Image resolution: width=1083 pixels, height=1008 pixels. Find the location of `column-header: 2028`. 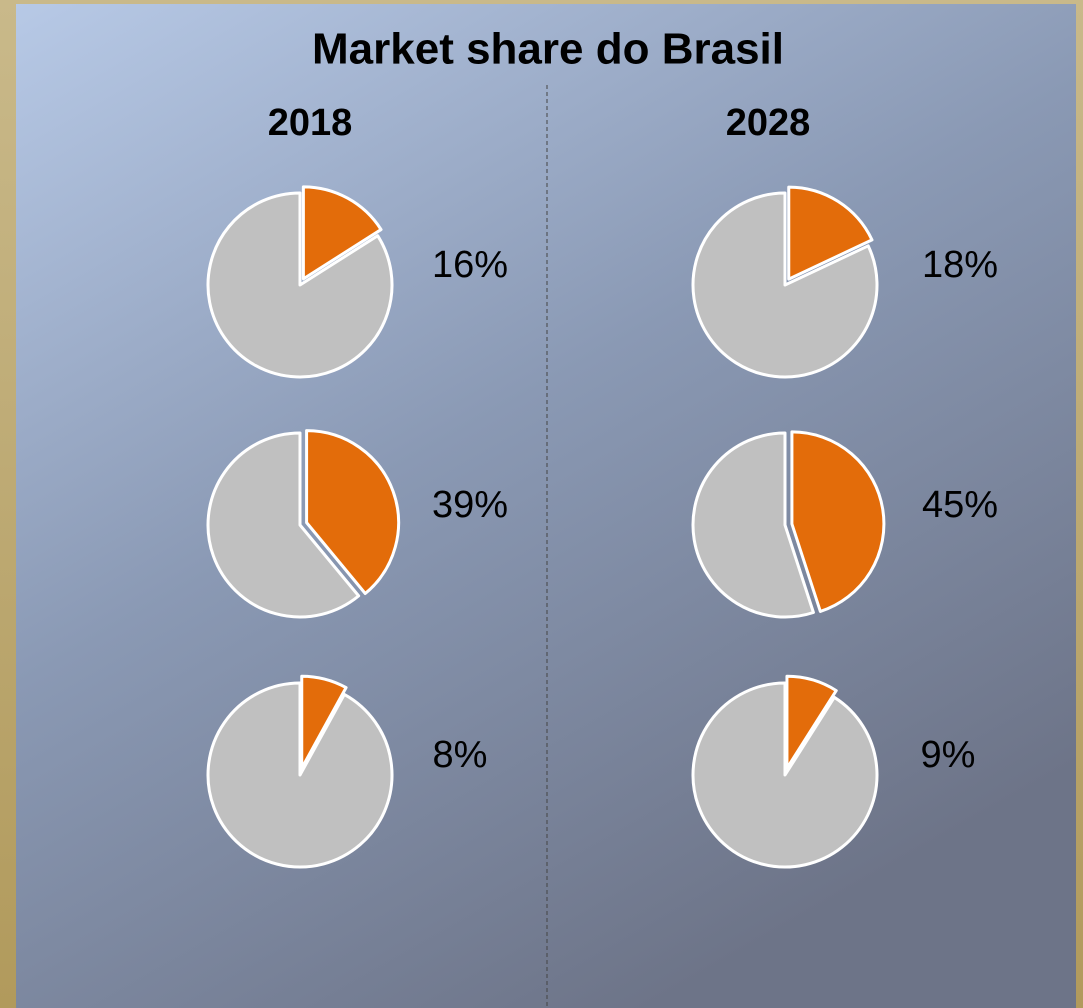

column-header: 2028 is located at coordinates (768, 123).